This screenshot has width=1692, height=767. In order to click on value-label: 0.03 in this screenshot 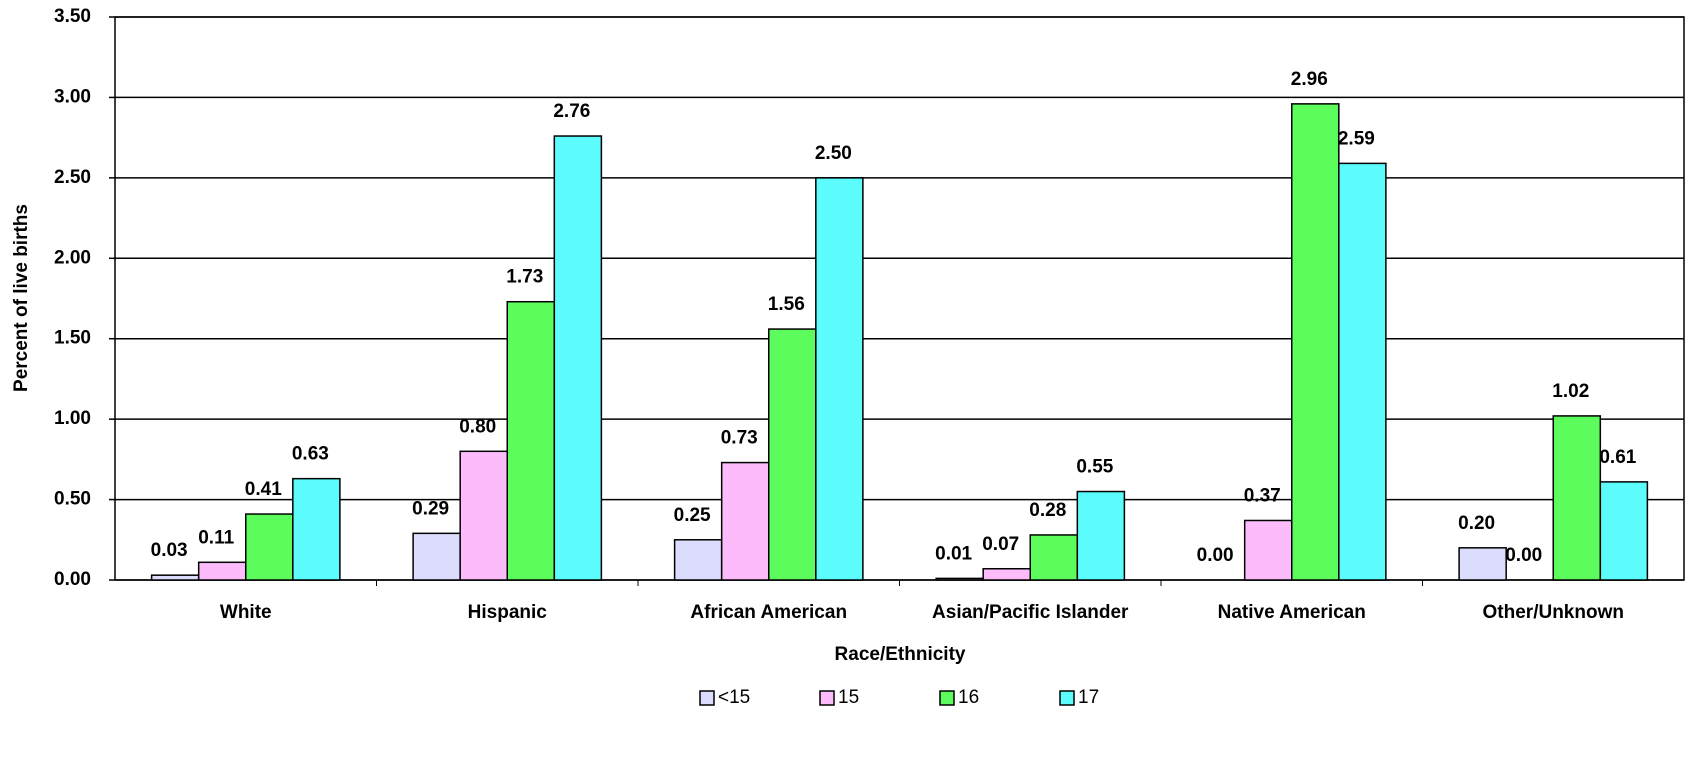, I will do `click(169, 550)`.